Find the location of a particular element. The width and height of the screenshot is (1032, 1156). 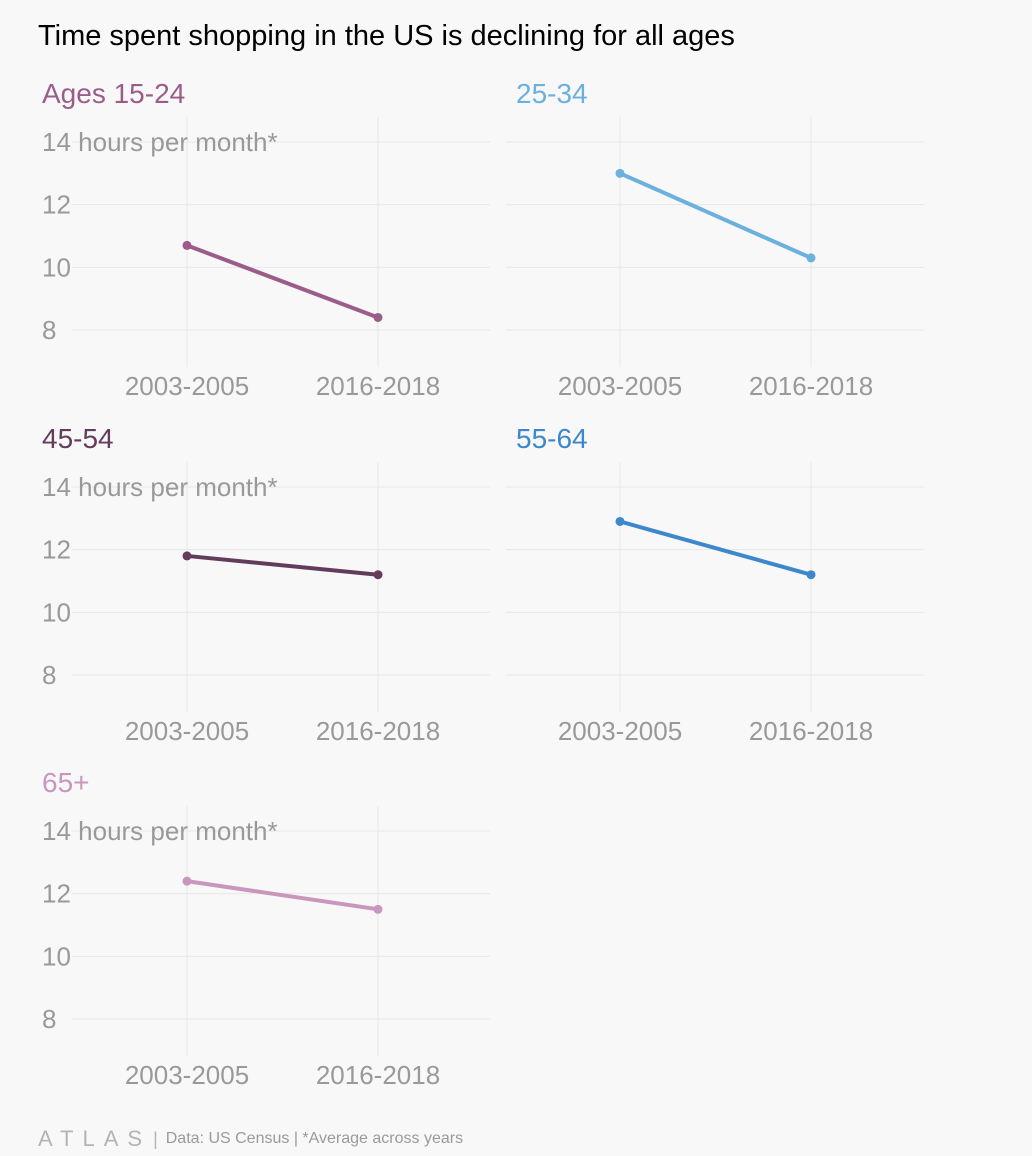

panel-title: Ages 15-24 is located at coordinates (113, 93).